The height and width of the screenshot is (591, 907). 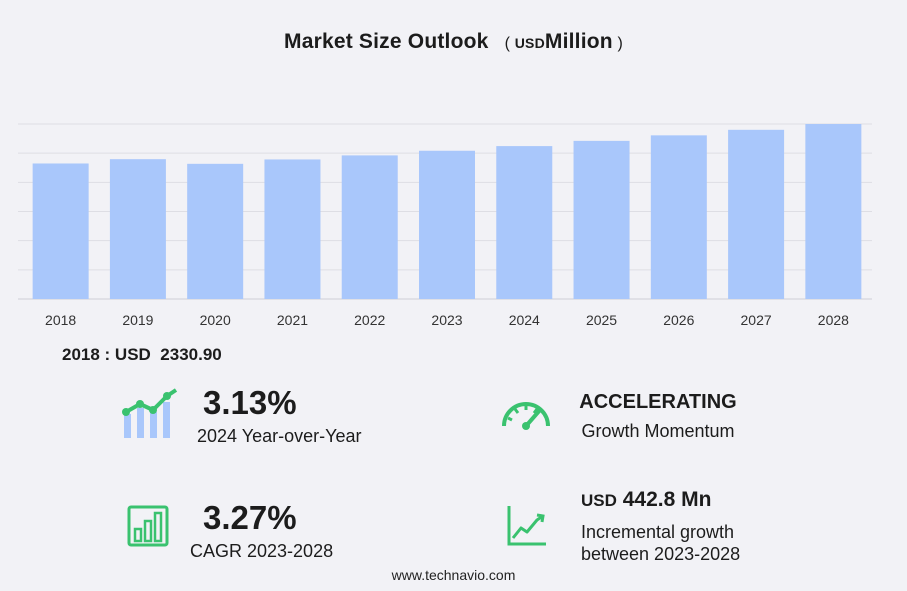 I want to click on incremental-value-line: USD 442.8 Mn, so click(x=660, y=500).